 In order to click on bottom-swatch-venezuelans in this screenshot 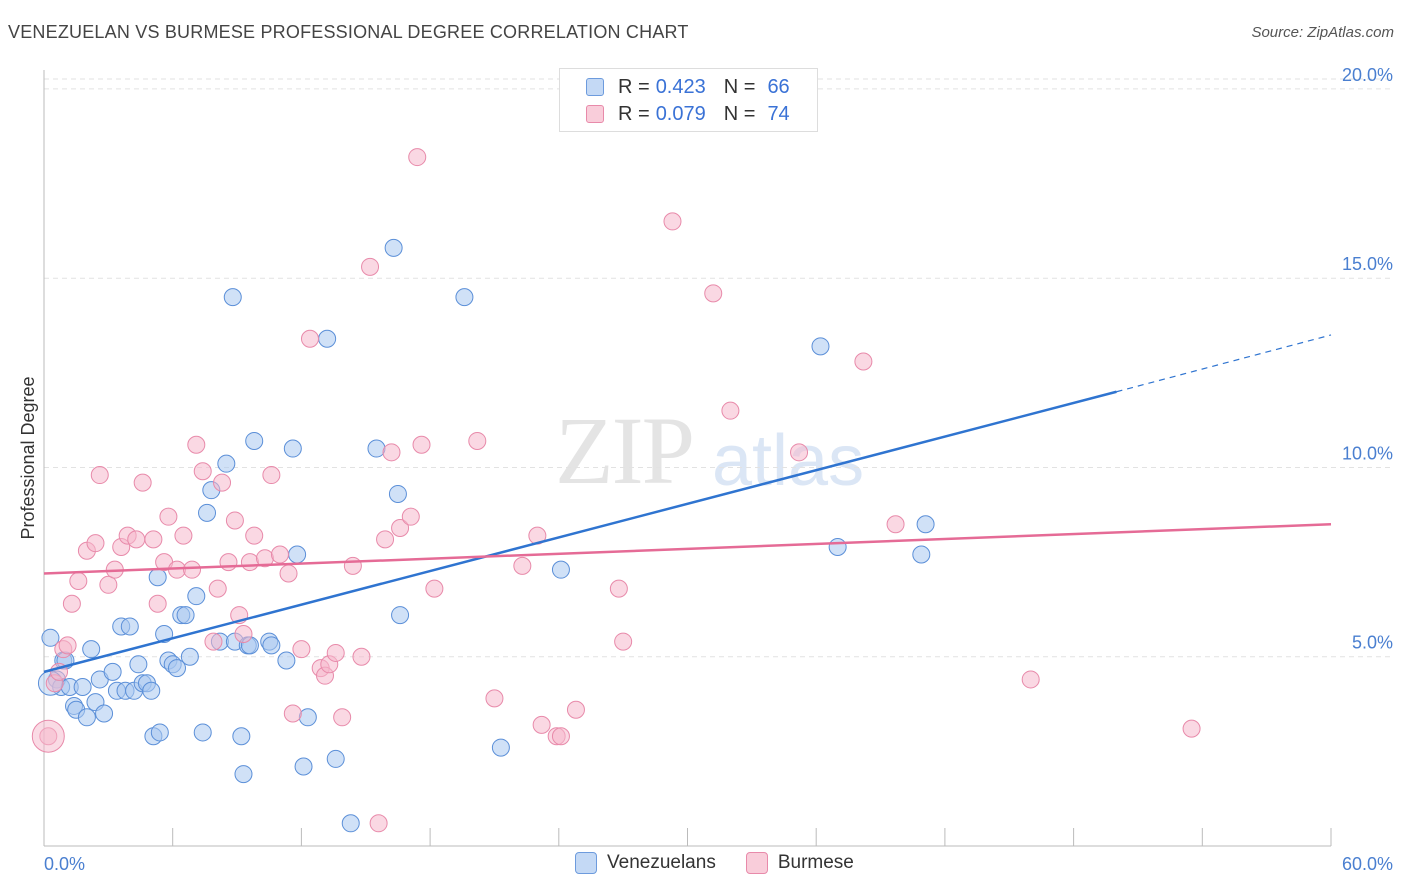, I will do `click(586, 863)`.